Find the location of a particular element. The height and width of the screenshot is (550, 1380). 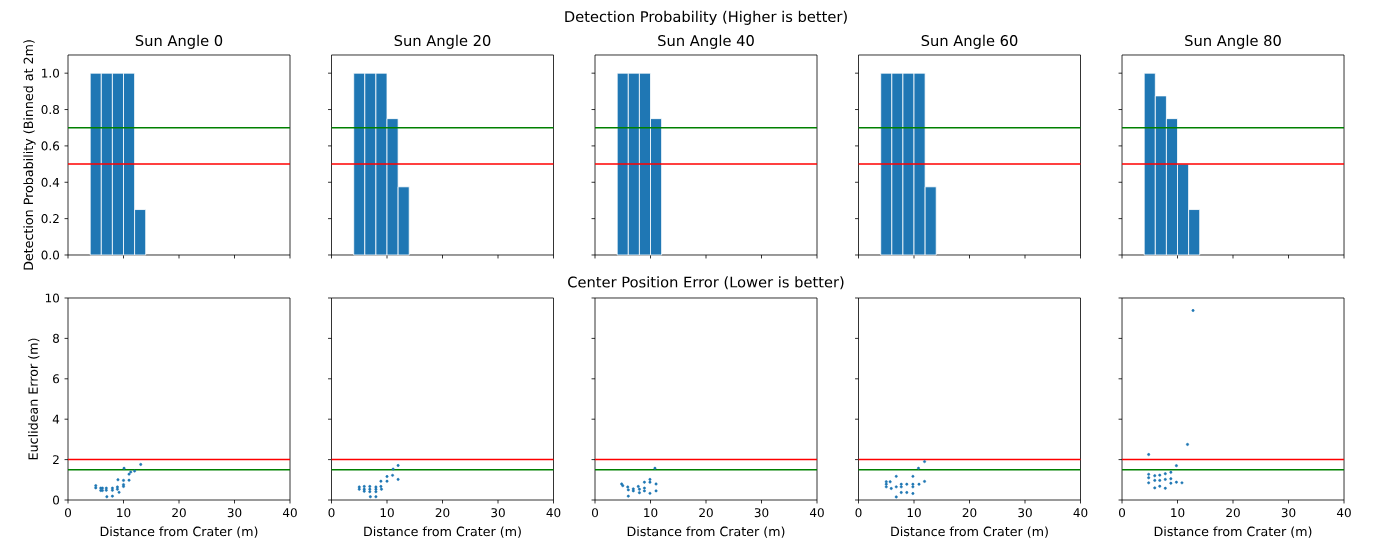

chart-title: Sun Angle 20 is located at coordinates (442, 41).